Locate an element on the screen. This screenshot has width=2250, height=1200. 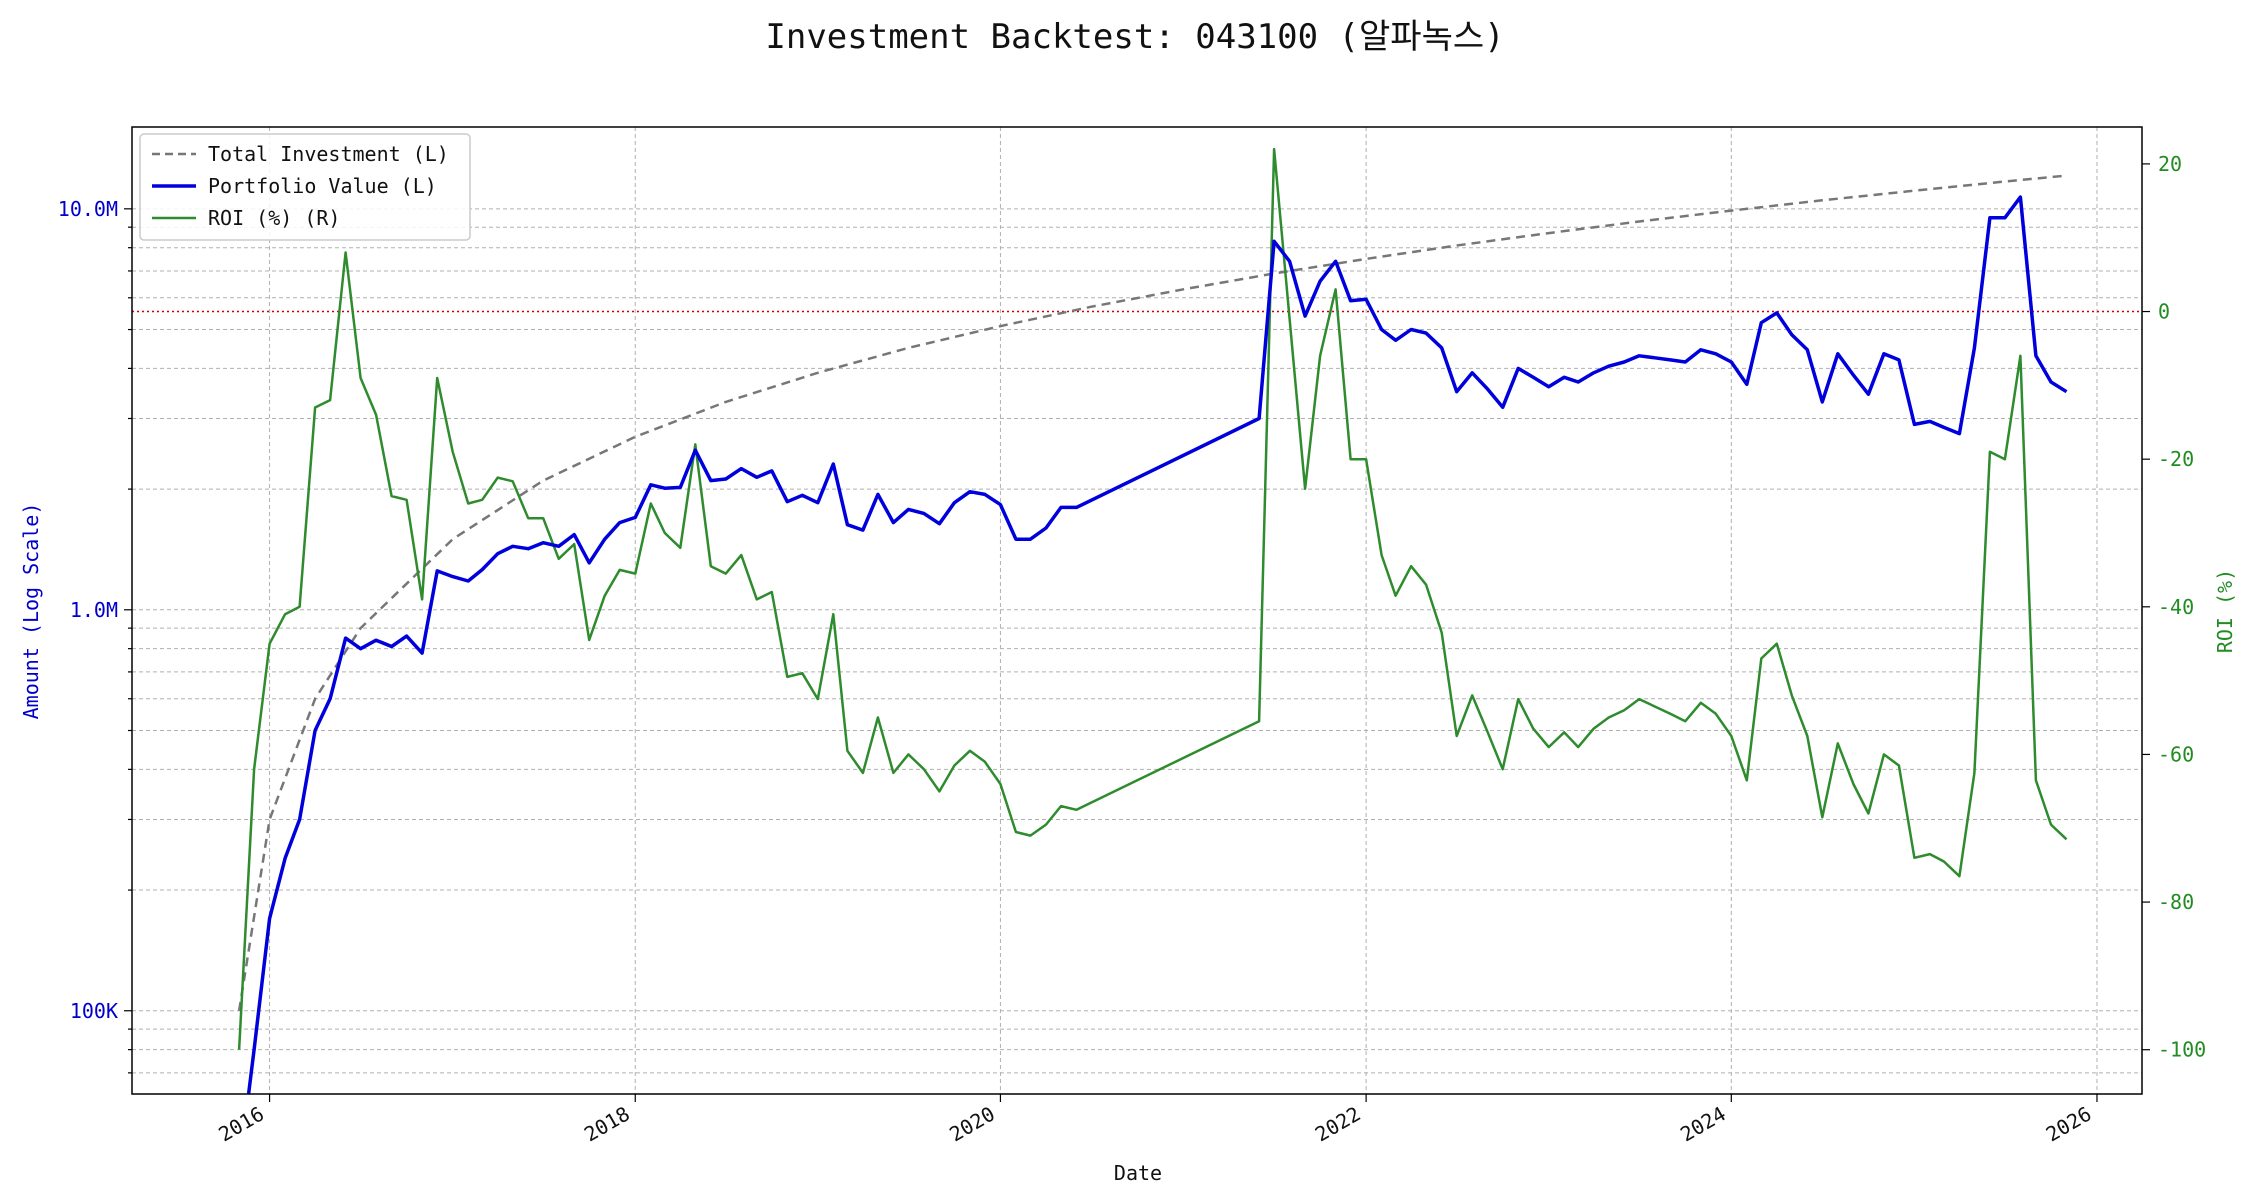
x-tick-label: 2026 is located at coordinates (2069, 1124).